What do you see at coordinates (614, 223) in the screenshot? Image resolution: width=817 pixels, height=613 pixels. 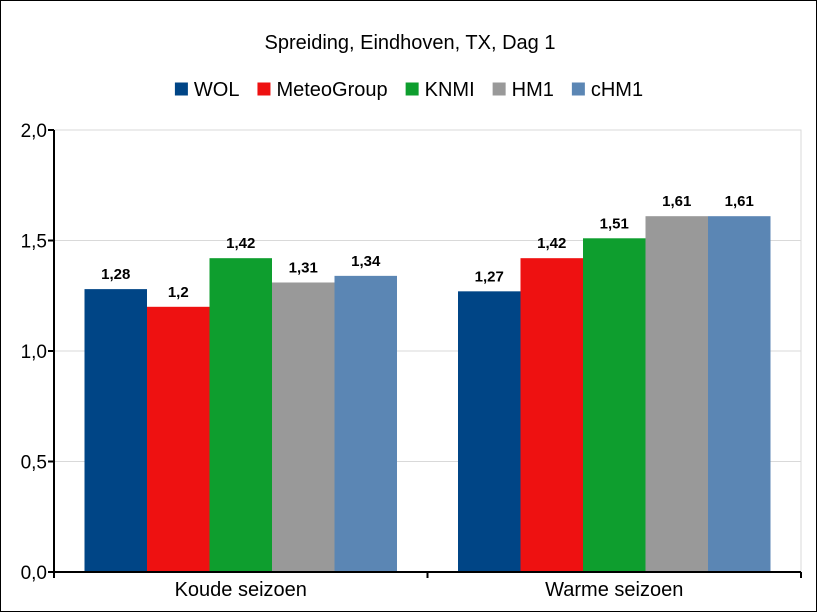 I see `data-label: 1,51` at bounding box center [614, 223].